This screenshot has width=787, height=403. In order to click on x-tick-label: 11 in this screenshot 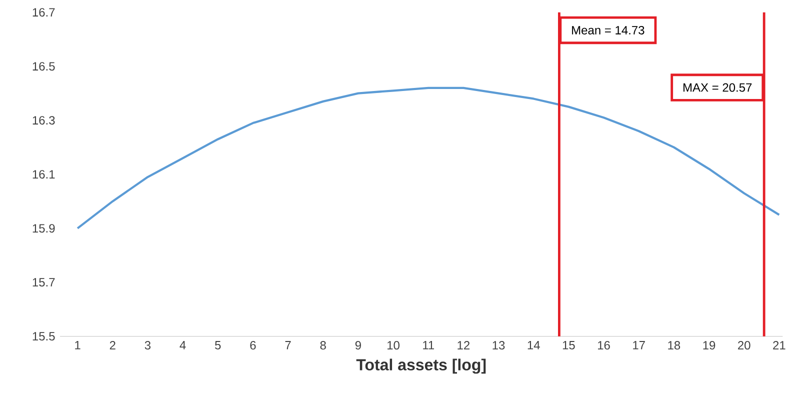, I will do `click(428, 345)`.